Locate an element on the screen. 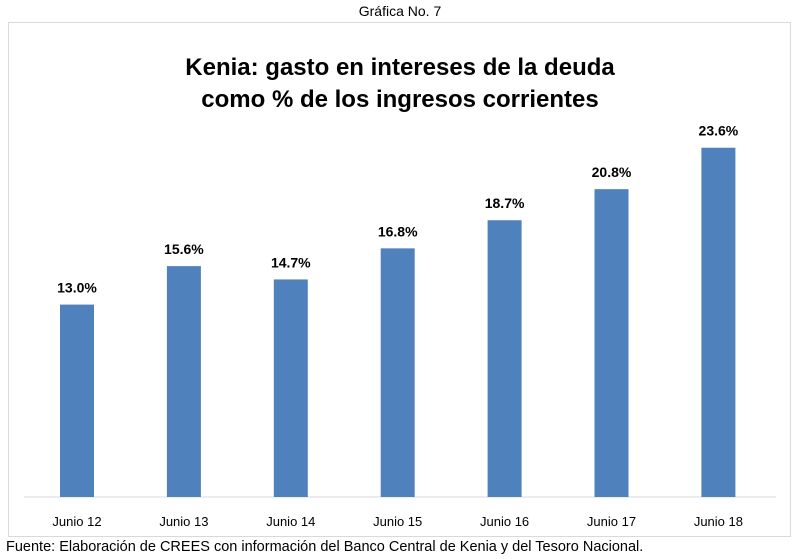 This screenshot has height=559, width=800. data-label: 15.6% is located at coordinates (184, 249).